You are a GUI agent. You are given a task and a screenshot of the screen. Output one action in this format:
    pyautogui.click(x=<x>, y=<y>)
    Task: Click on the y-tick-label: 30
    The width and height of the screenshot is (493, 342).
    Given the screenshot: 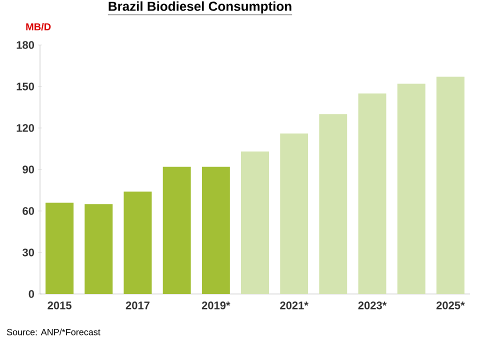 What is the action you would take?
    pyautogui.click(x=28, y=252)
    